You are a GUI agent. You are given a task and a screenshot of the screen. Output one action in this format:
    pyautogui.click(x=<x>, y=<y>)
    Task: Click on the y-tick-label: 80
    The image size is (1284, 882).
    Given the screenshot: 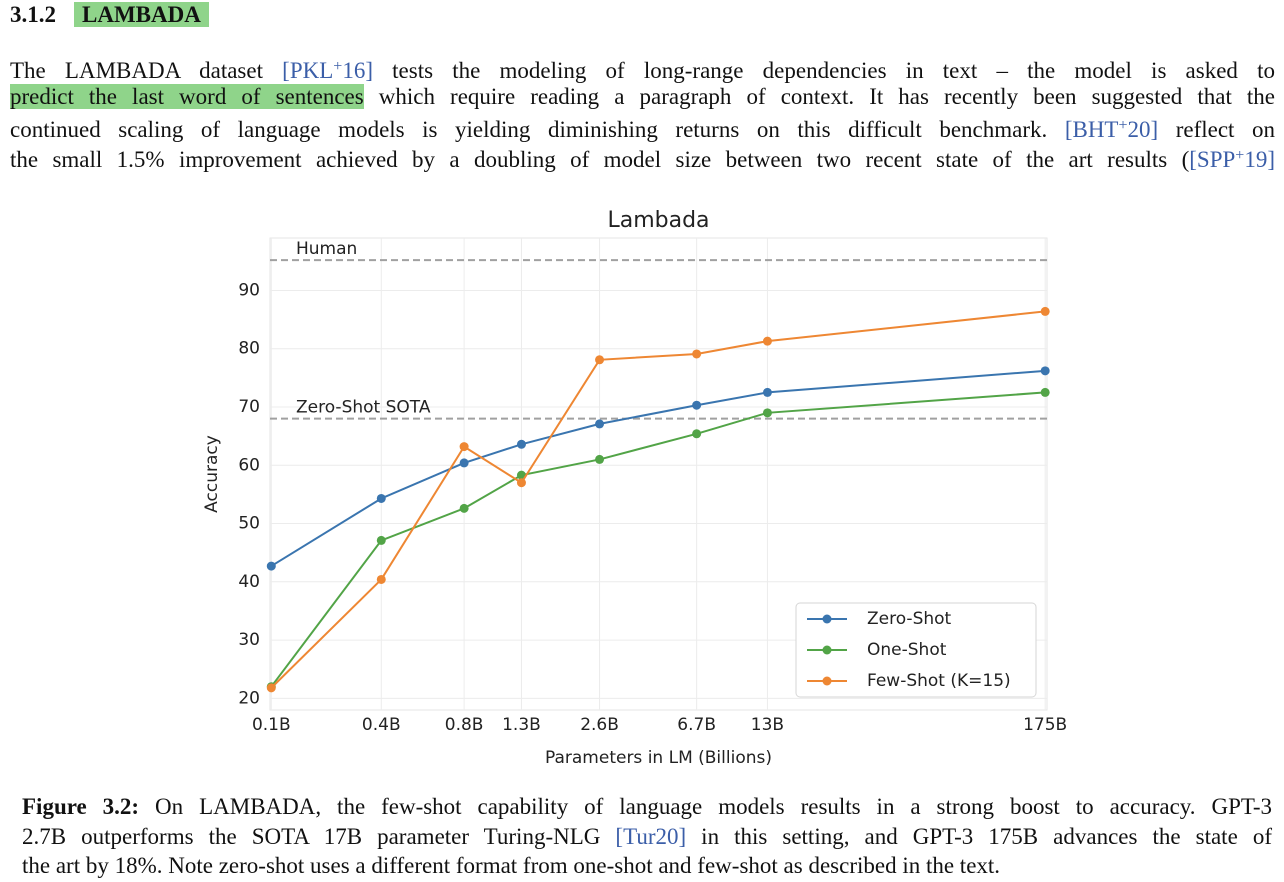 What is the action you would take?
    pyautogui.click(x=249, y=349)
    